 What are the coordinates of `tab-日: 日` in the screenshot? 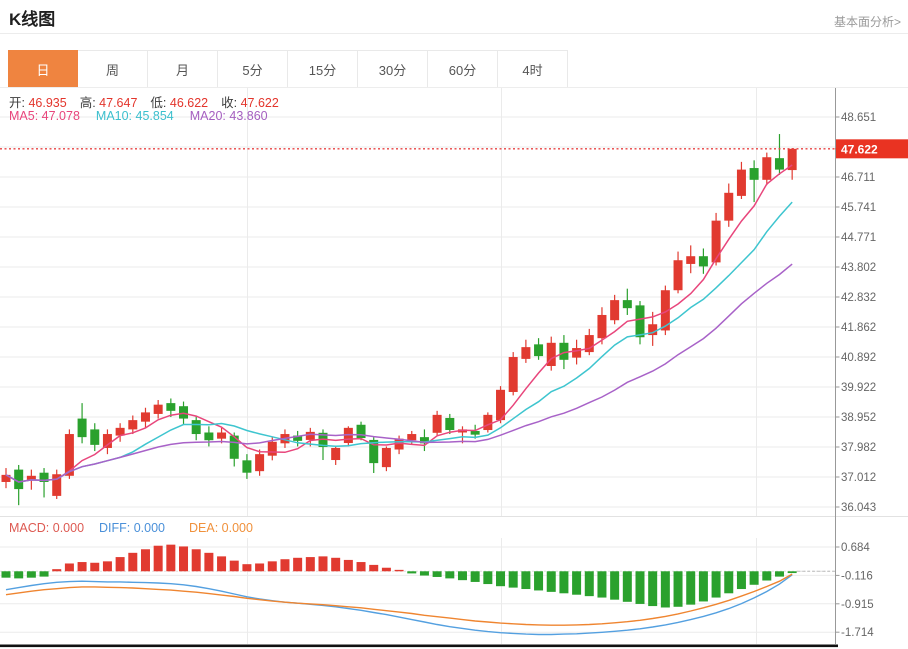 It's located at (43, 69).